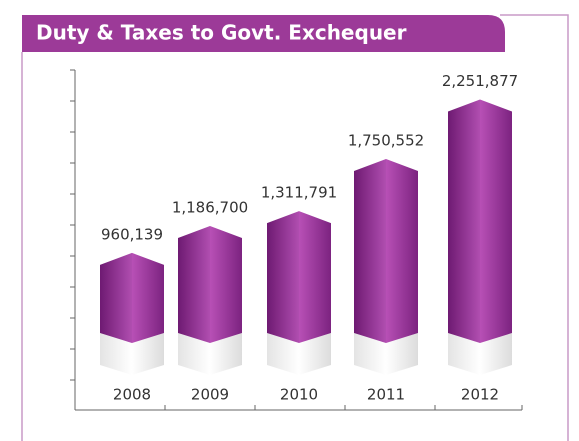 This screenshot has width=579, height=441. What do you see at coordinates (480, 81) in the screenshot?
I see `value-label: 2,251,877` at bounding box center [480, 81].